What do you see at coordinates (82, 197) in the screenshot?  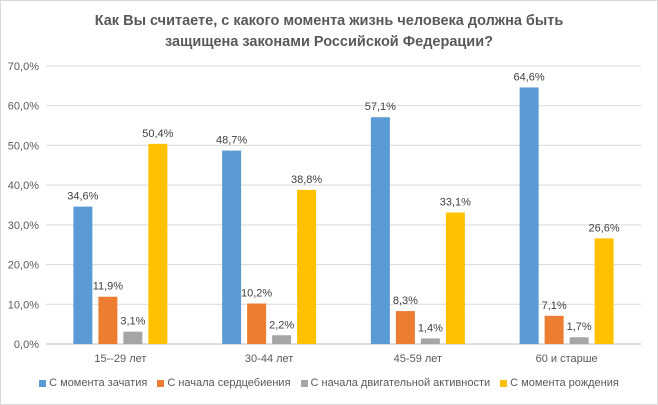 I see `data-label: 34,6%` at bounding box center [82, 197].